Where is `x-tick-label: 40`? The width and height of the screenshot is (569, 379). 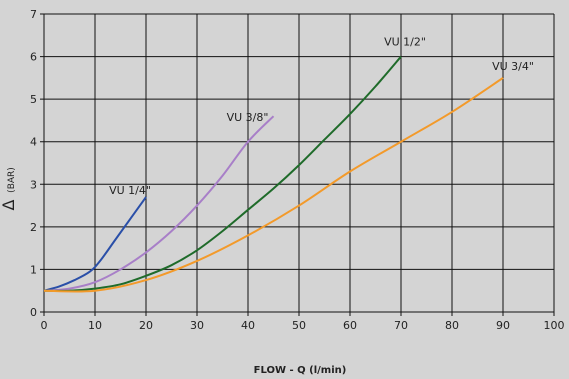 x-tick-label: 40 is located at coordinates (248, 325).